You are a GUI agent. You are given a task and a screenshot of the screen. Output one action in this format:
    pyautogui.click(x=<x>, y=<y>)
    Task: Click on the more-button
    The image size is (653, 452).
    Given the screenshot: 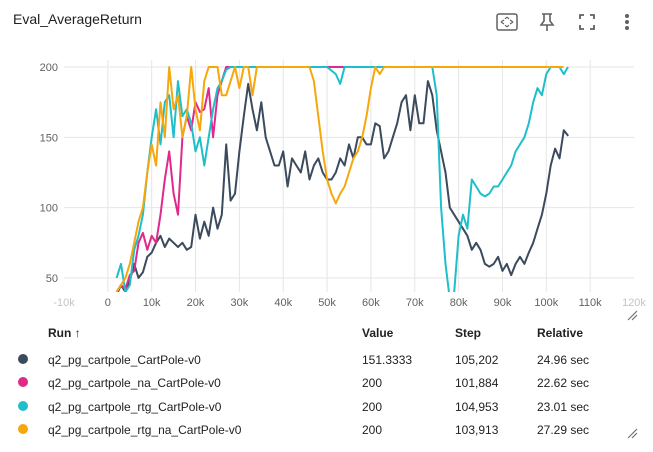 What is the action you would take?
    pyautogui.click(x=627, y=22)
    